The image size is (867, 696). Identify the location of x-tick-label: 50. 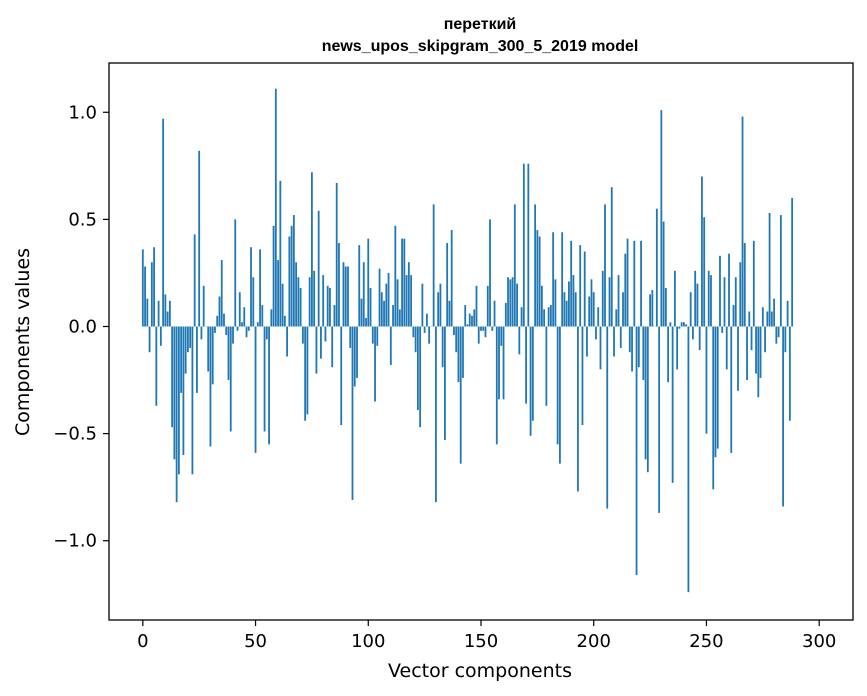
(255, 641).